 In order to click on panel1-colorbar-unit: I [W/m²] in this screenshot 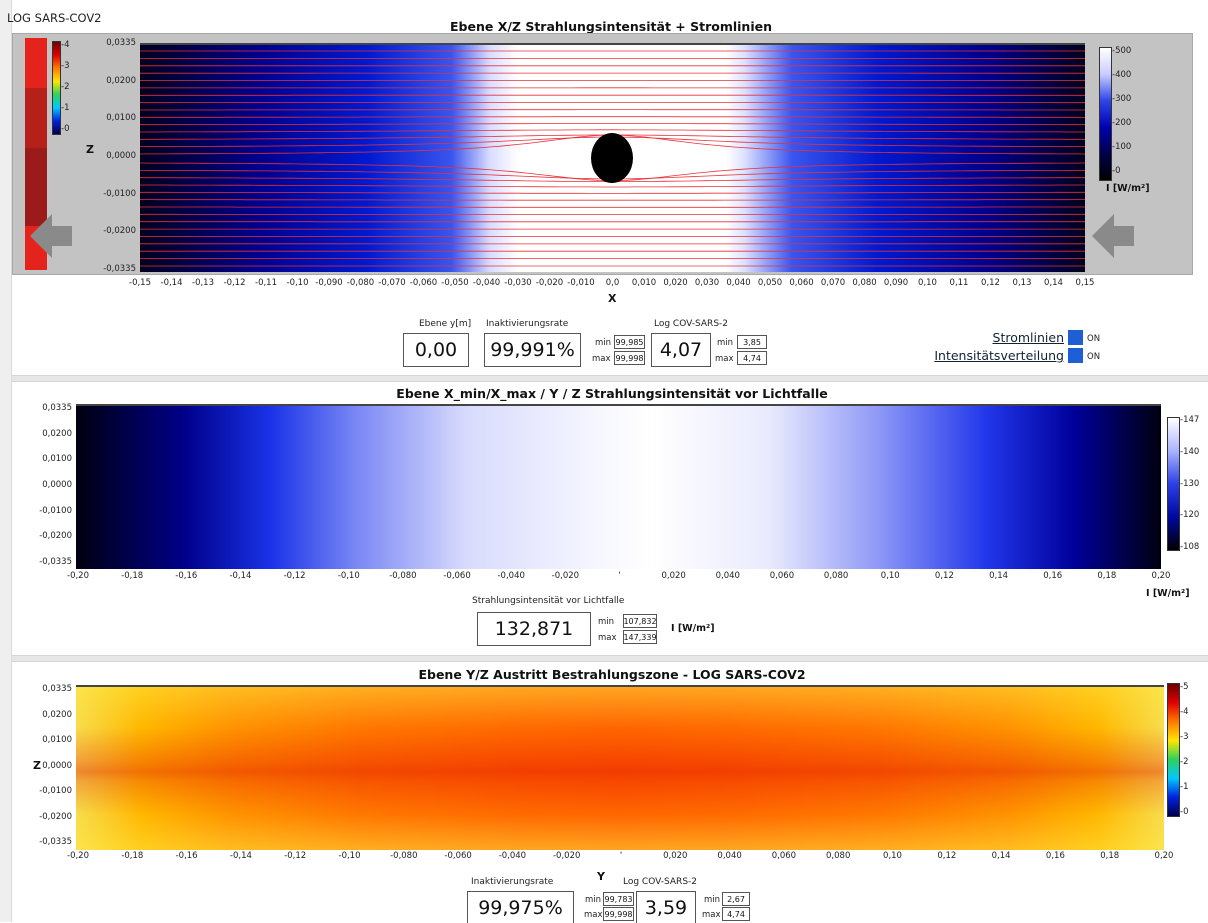, I will do `click(1128, 188)`.